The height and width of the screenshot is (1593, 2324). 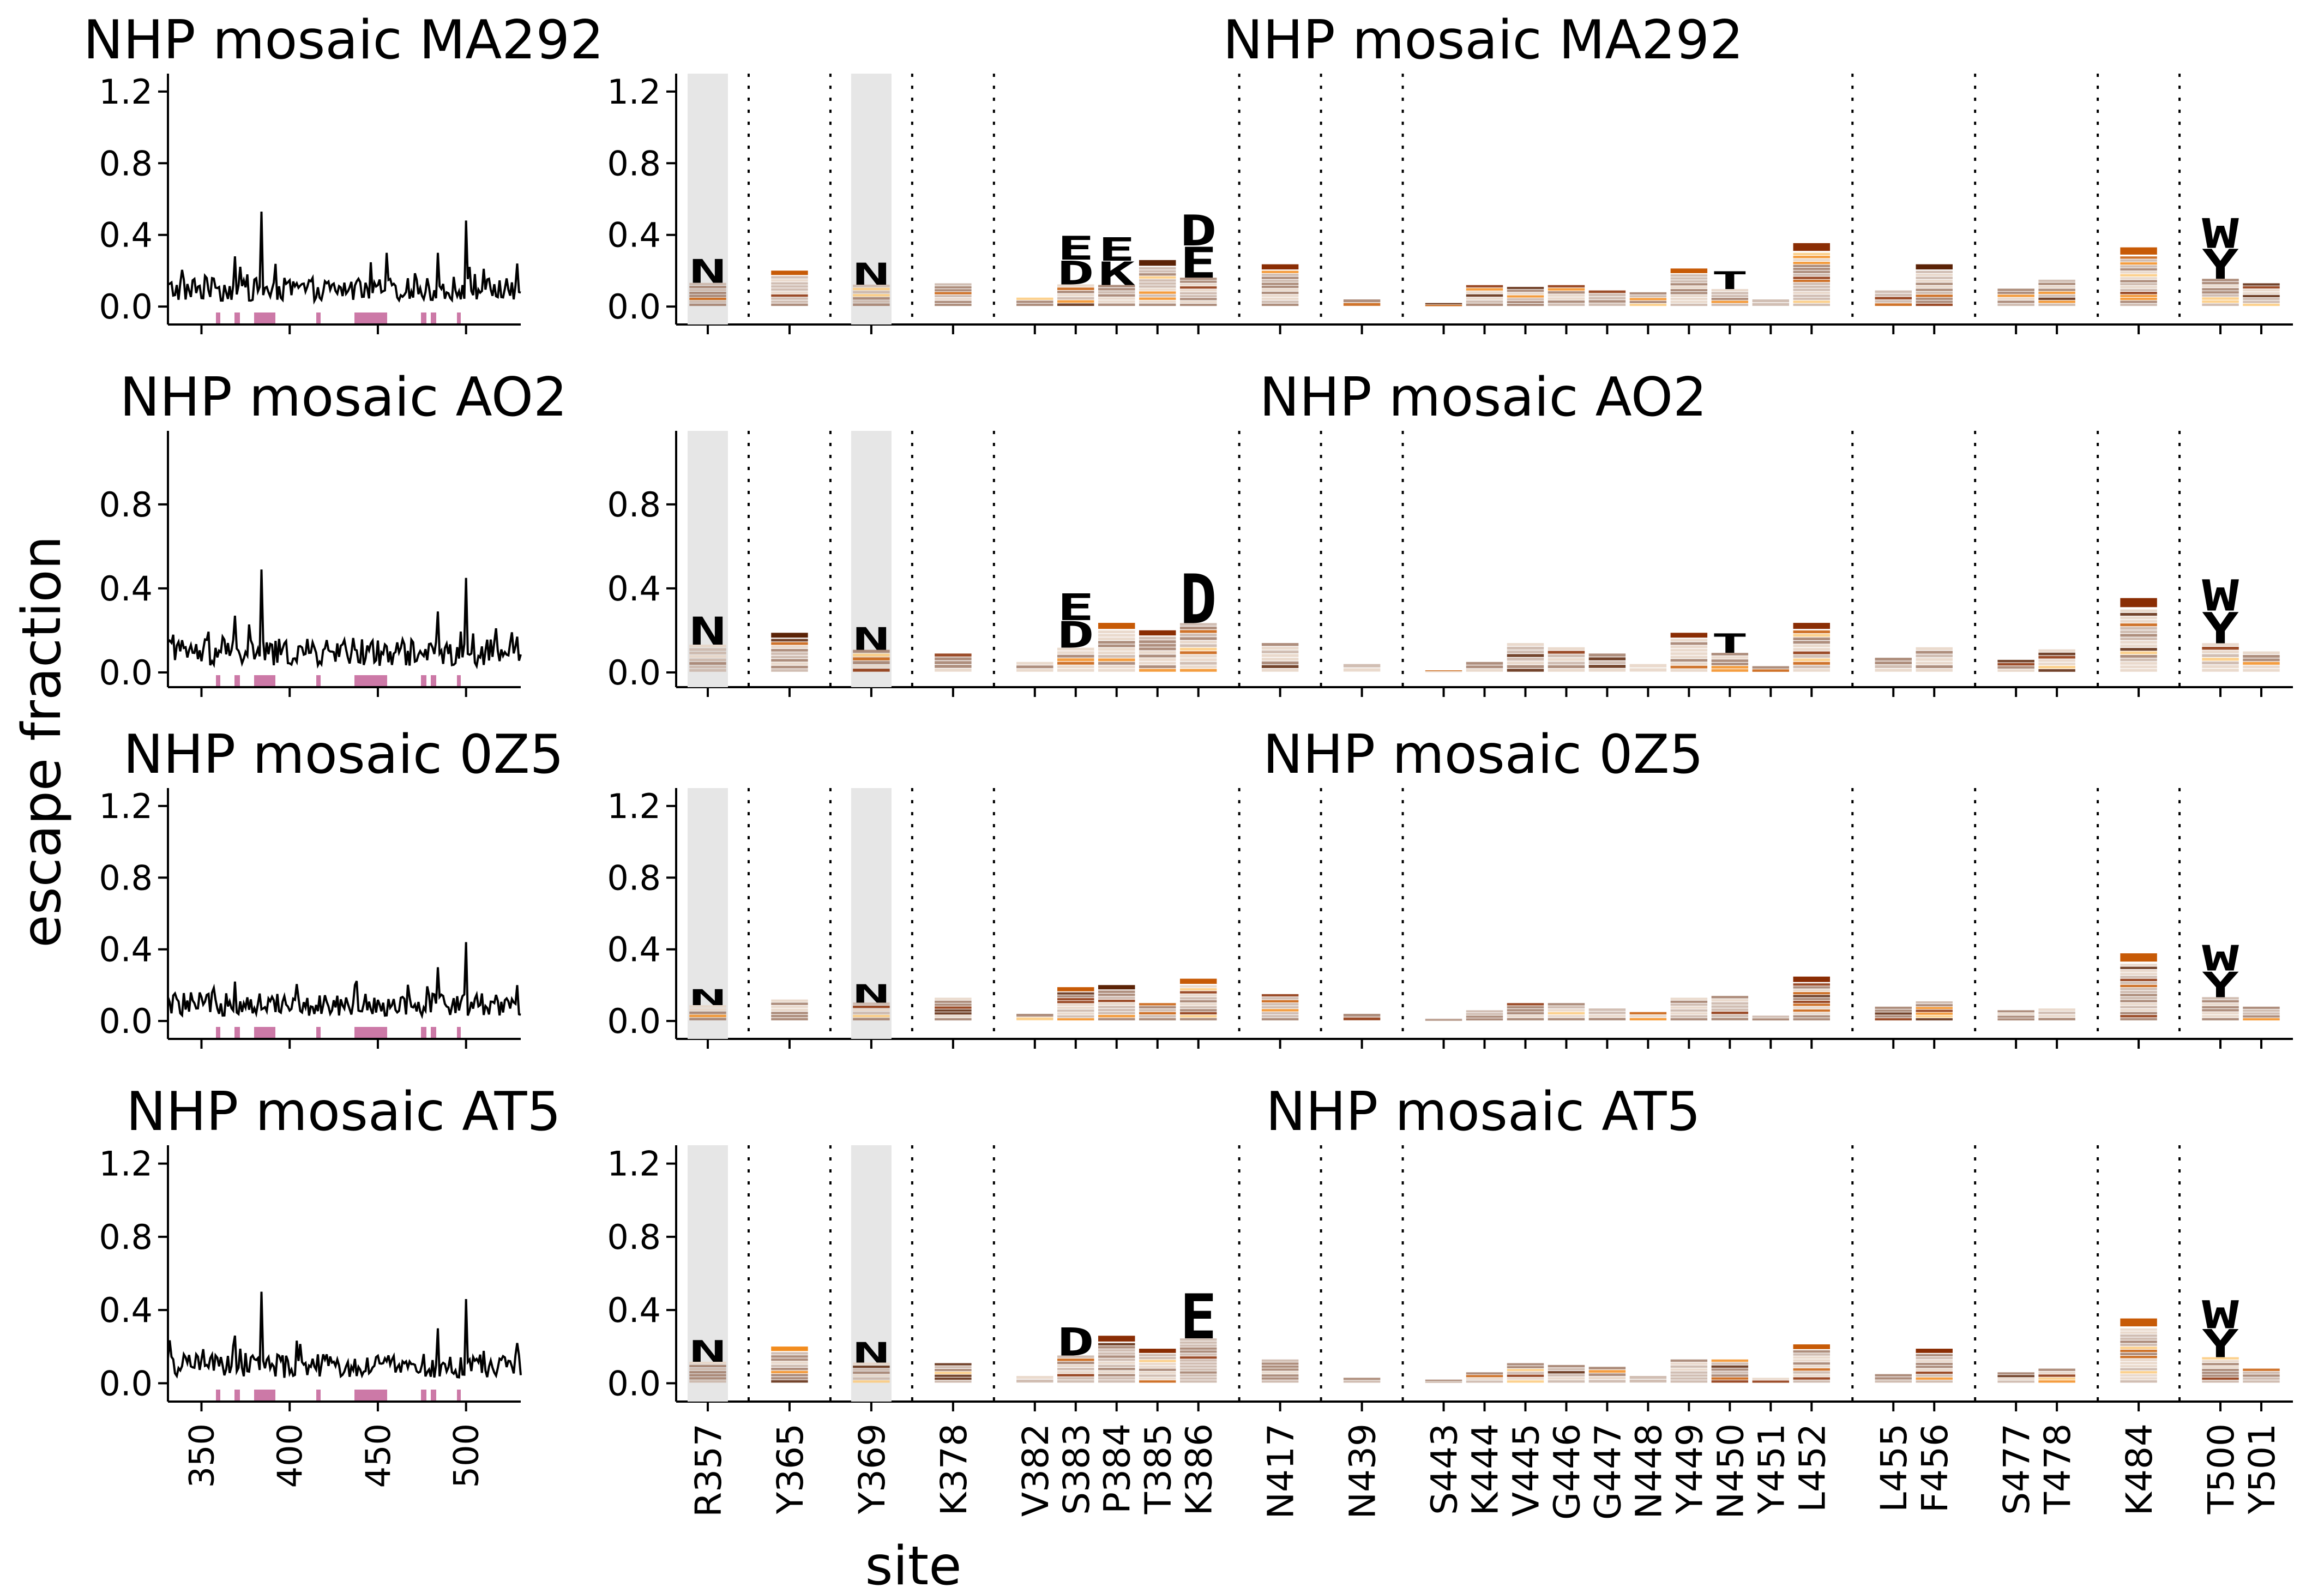 What do you see at coordinates (2220, 264) in the screenshot?
I see `logo-letter: Y` at bounding box center [2220, 264].